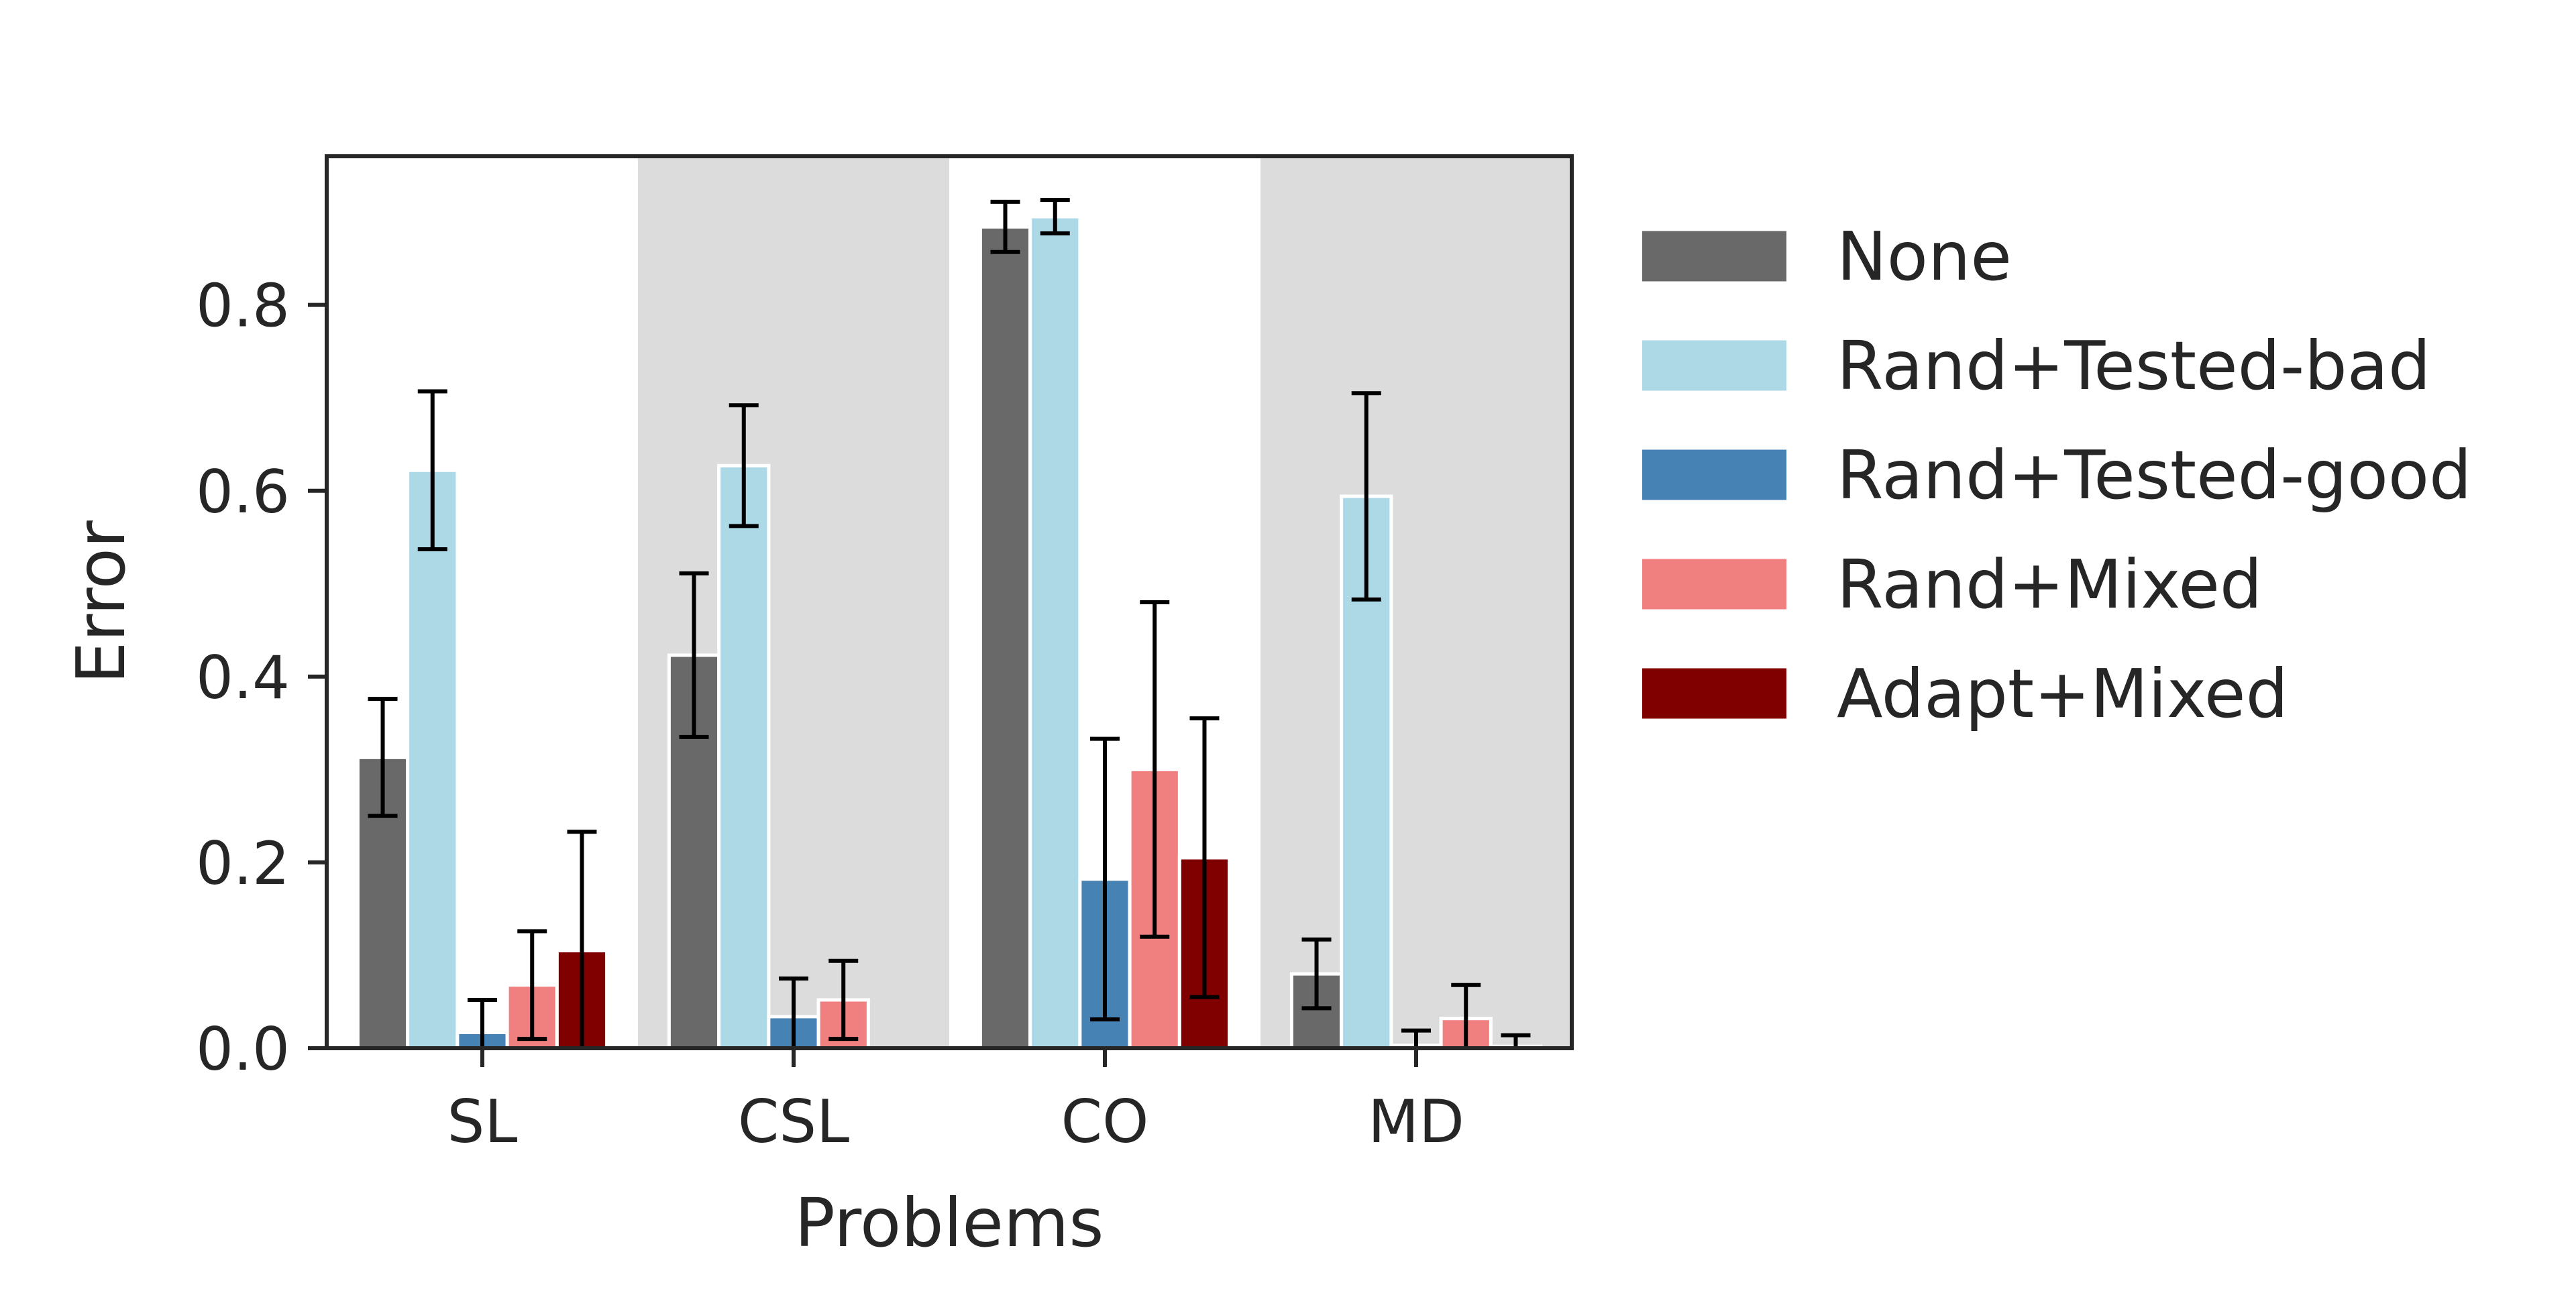 The image size is (2576, 1291). Describe the element at coordinates (243, 863) in the screenshot. I see `y-tick-label: 0.2` at that location.